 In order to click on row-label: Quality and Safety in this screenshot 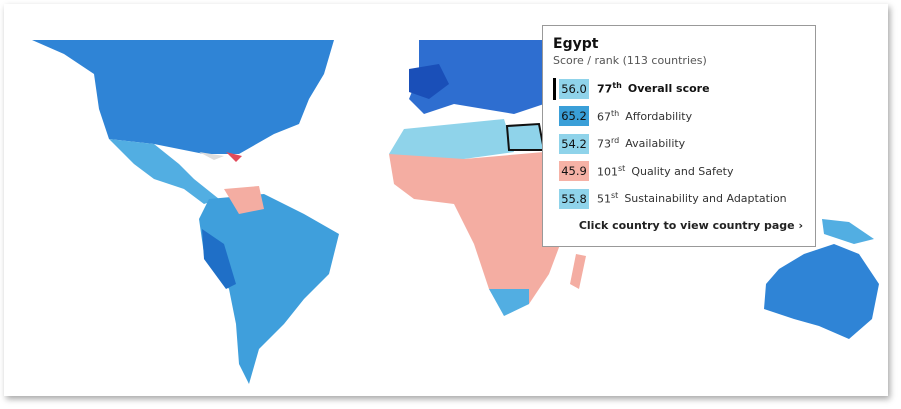, I will do `click(682, 171)`.